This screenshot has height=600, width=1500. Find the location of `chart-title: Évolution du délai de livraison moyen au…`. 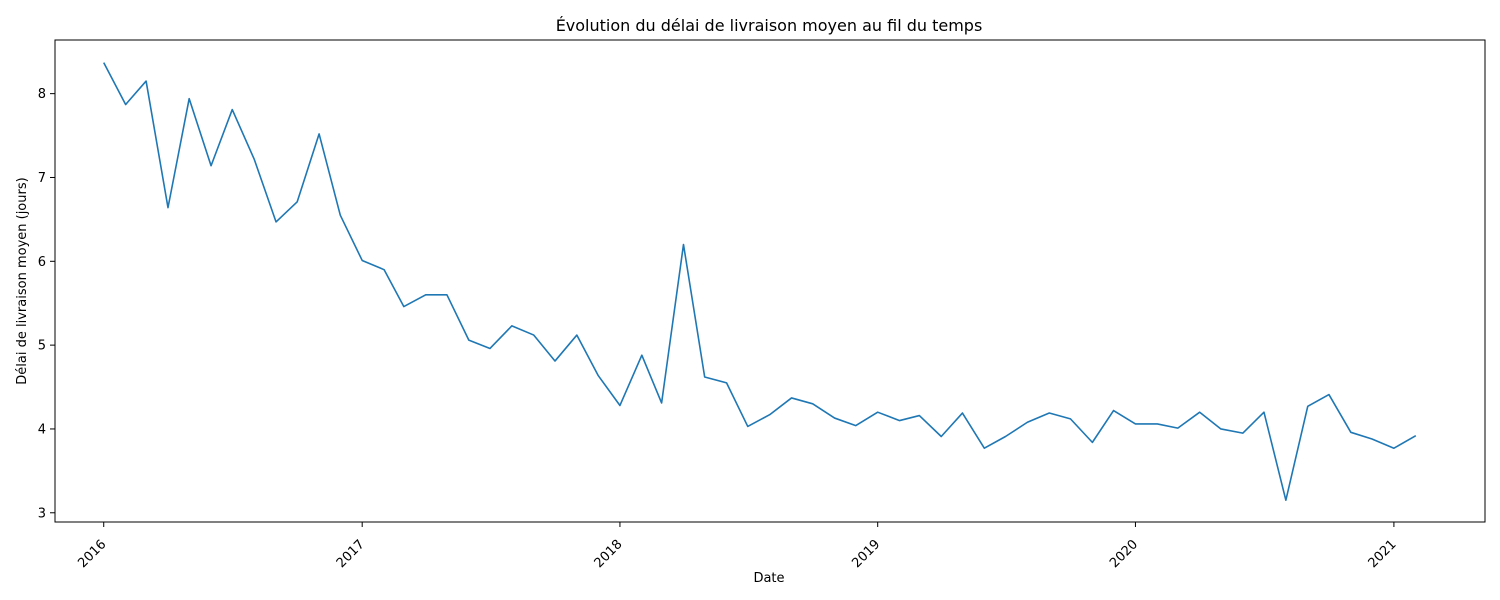

chart-title: Évolution du délai de livraison moyen au… is located at coordinates (769, 25).